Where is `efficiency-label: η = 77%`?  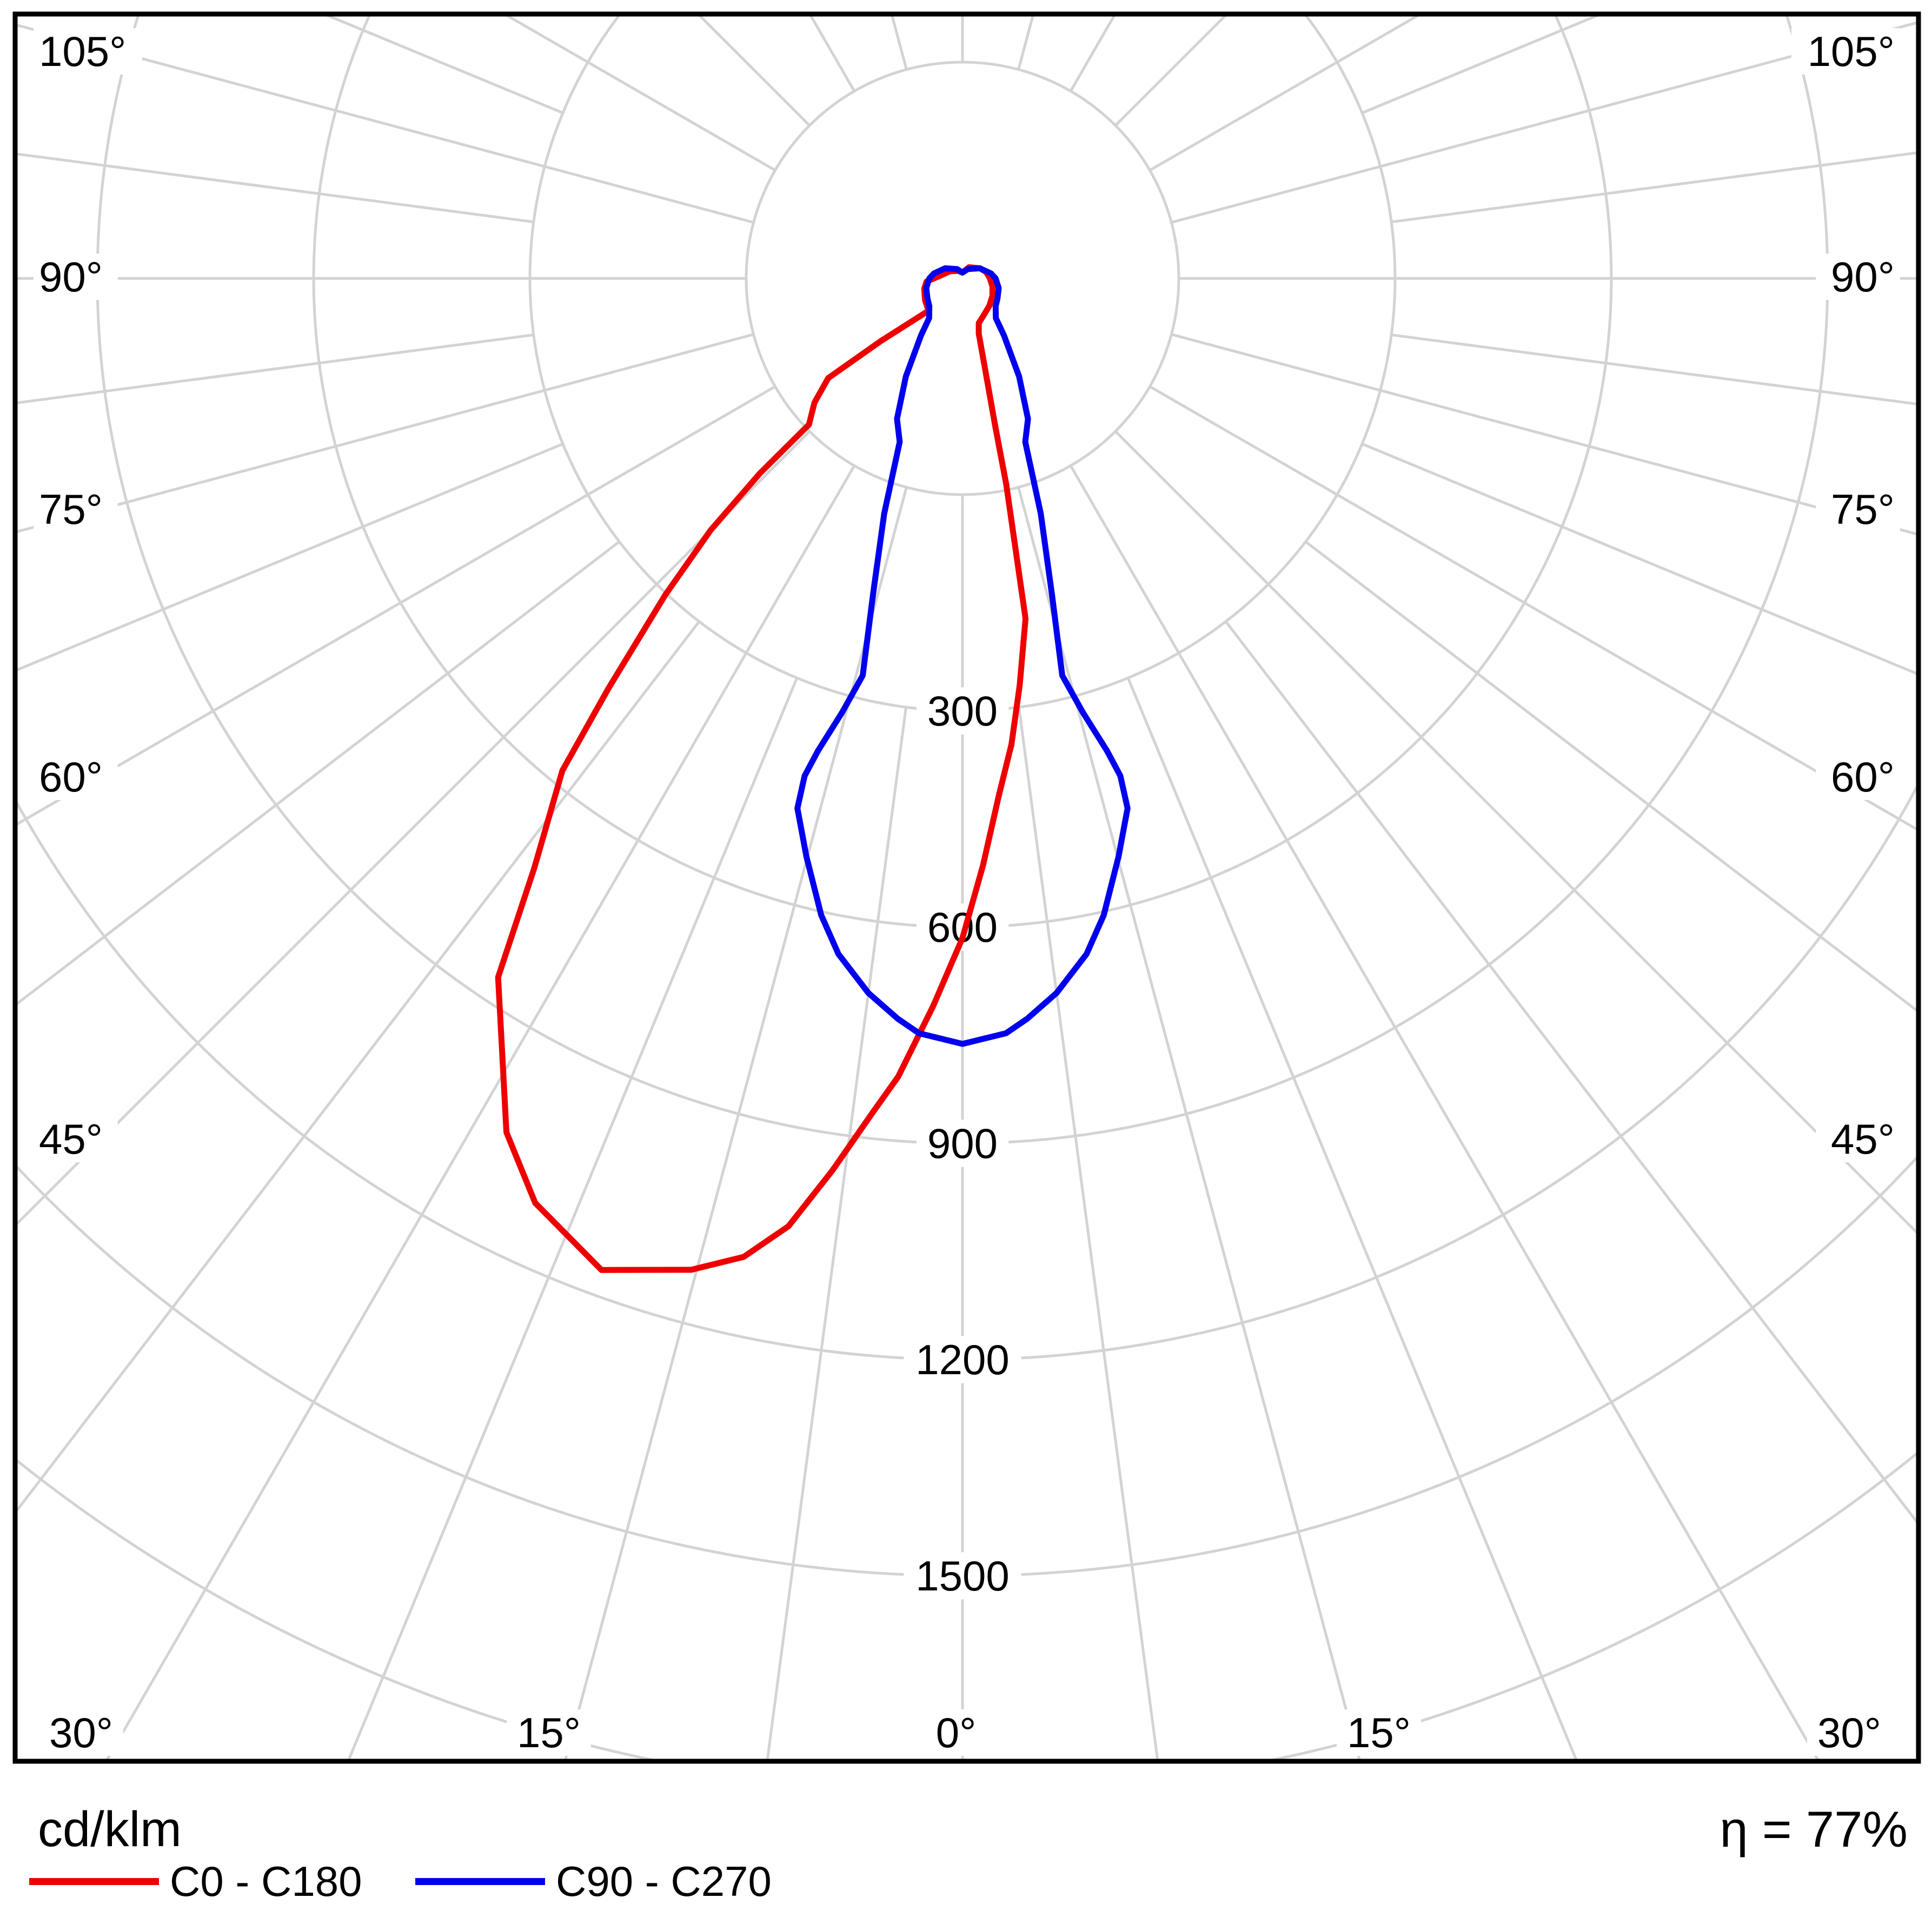
efficiency-label: η = 77% is located at coordinates (1813, 1829).